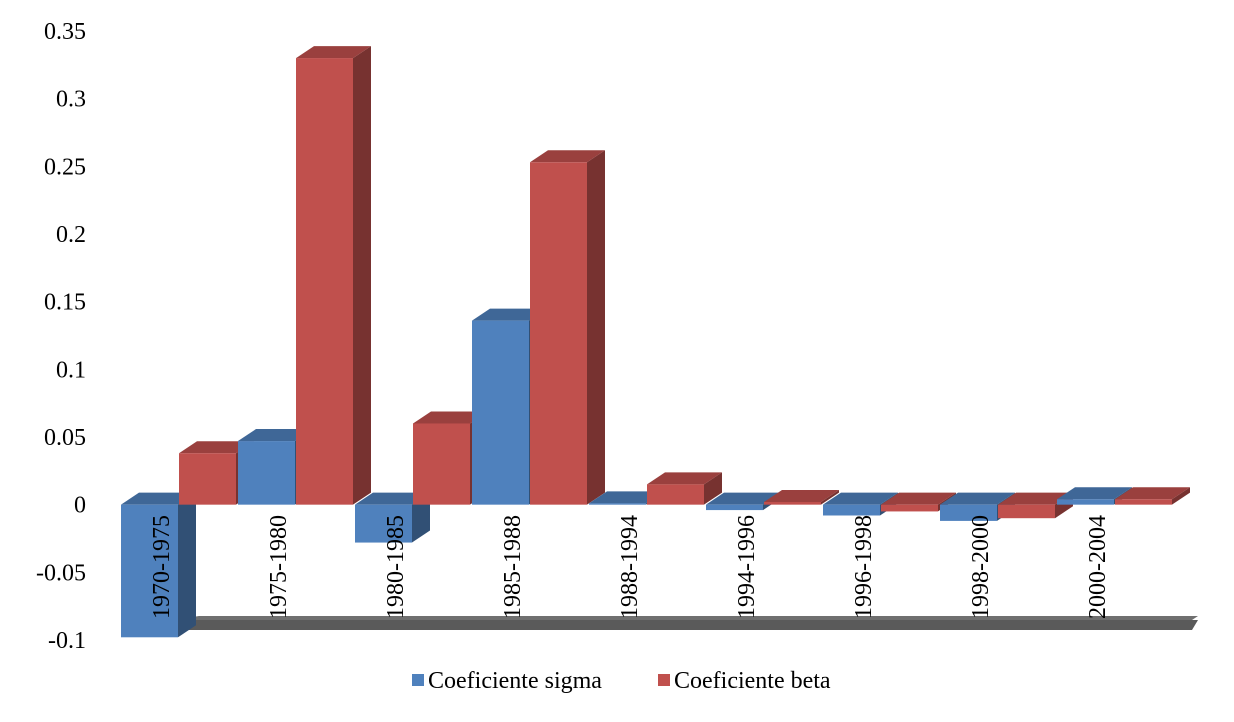 This screenshot has height=722, width=1234. Describe the element at coordinates (71, 100) in the screenshot. I see `y-tick-label: 0.3` at that location.